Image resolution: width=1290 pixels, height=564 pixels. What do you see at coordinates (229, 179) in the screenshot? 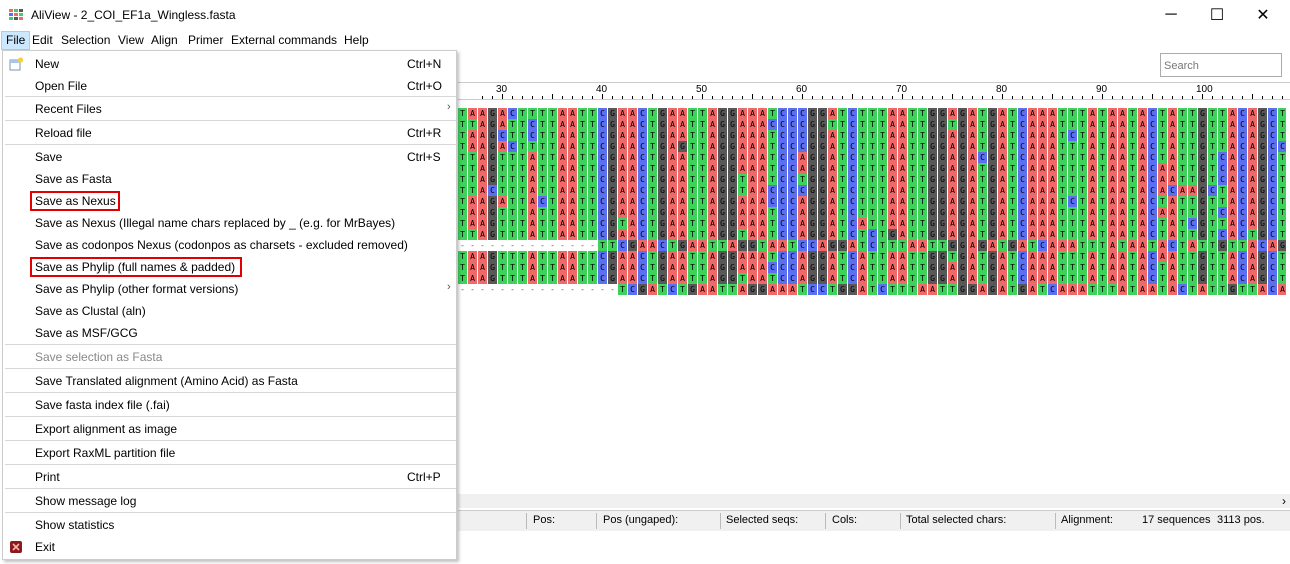
I see `menu-item-save-as-fasta: Save as Fasta` at bounding box center [229, 179].